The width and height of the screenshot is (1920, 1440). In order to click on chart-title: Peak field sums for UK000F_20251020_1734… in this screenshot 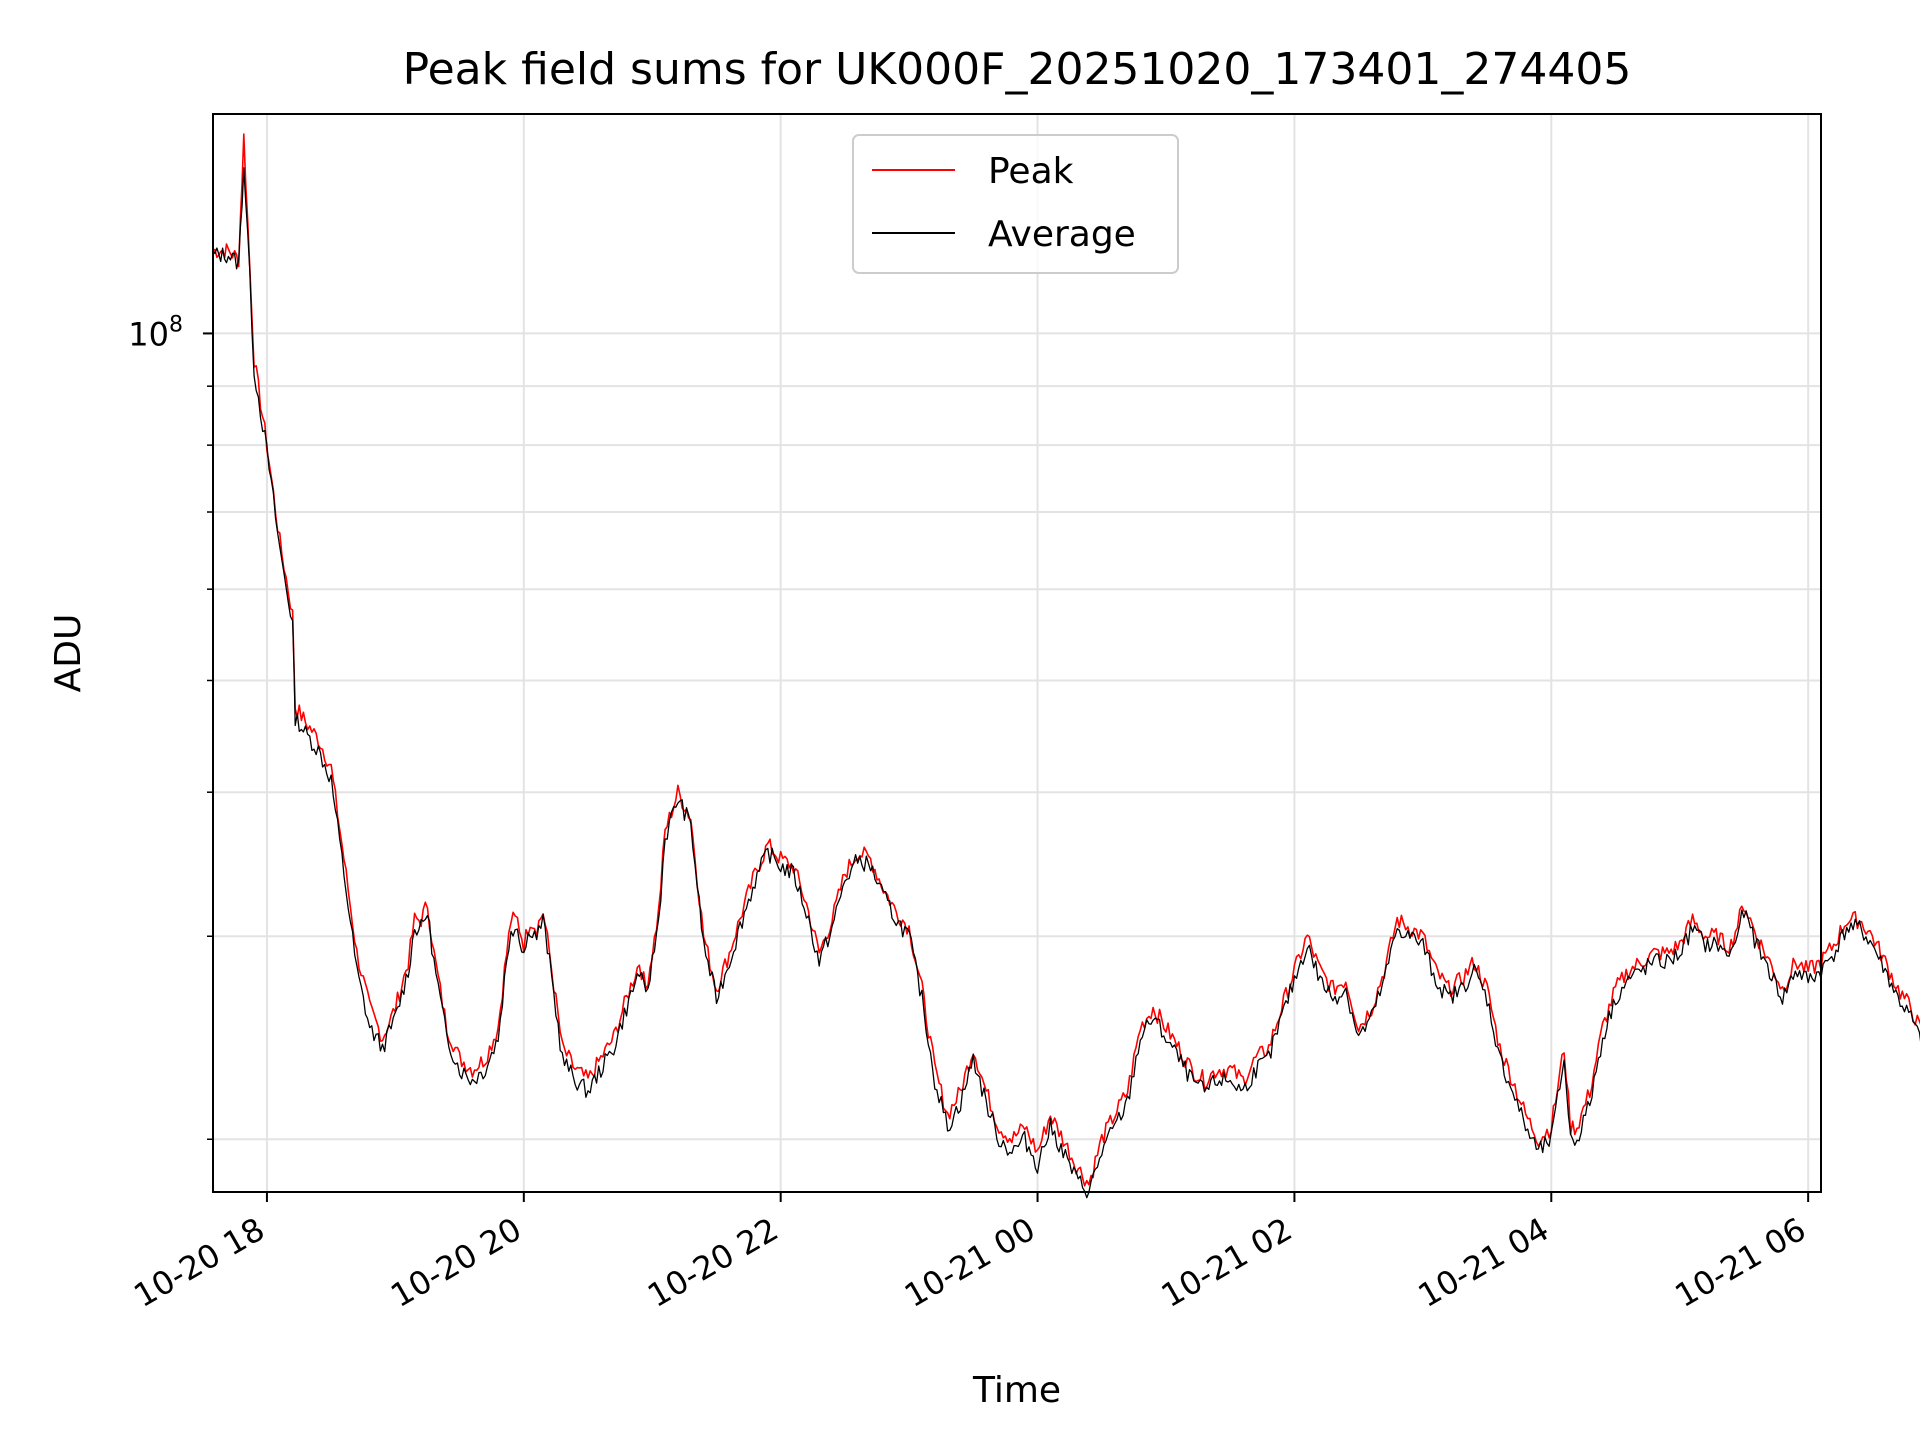, I will do `click(1017, 69)`.